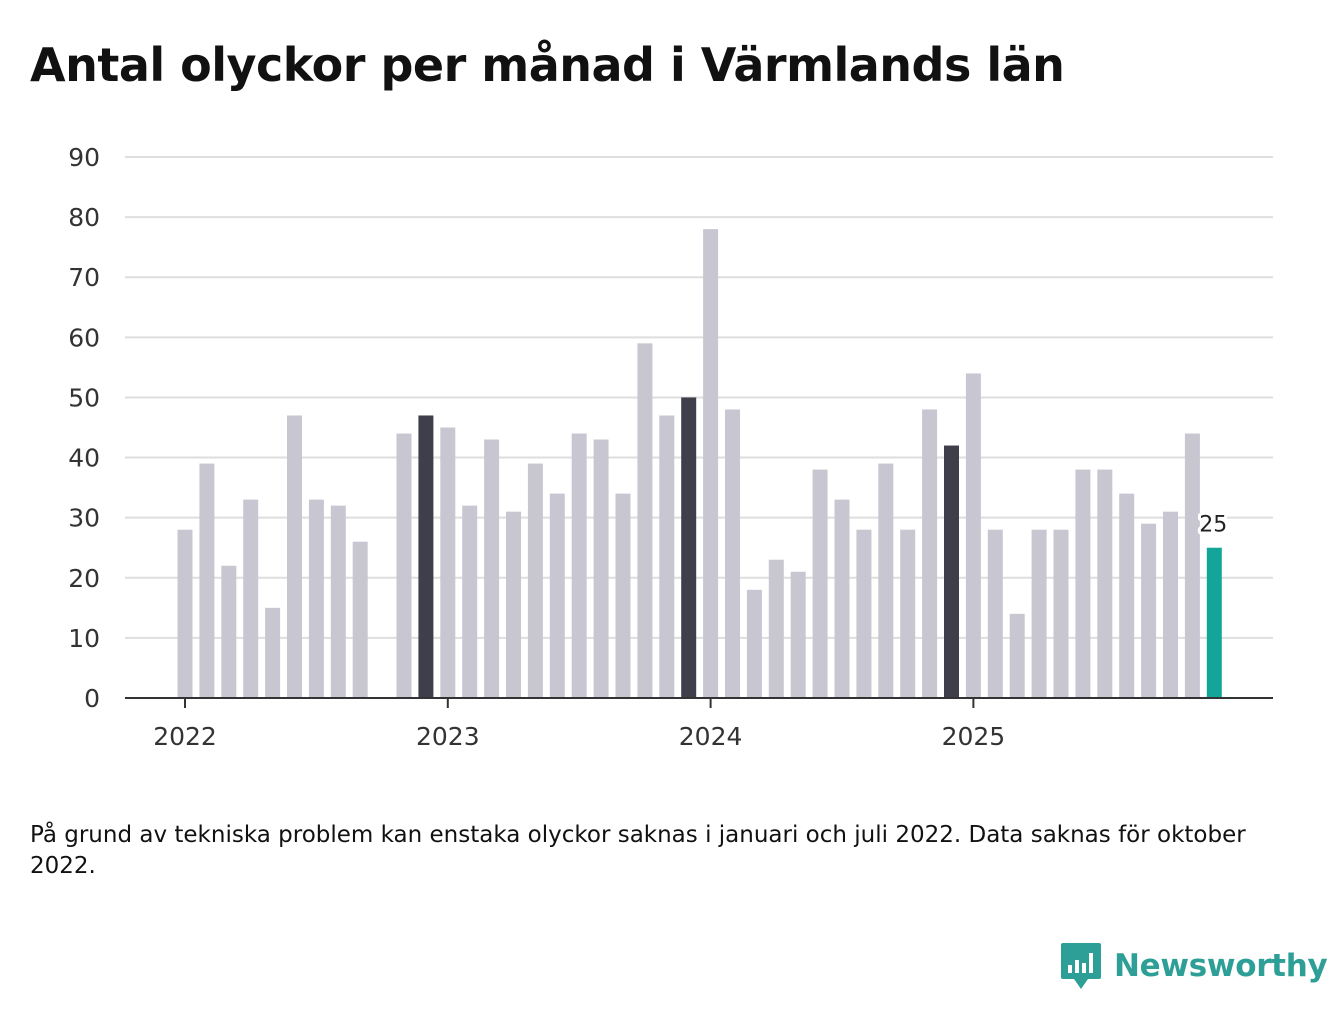  What do you see at coordinates (84, 277) in the screenshot?
I see `y-tick-label: 70` at bounding box center [84, 277].